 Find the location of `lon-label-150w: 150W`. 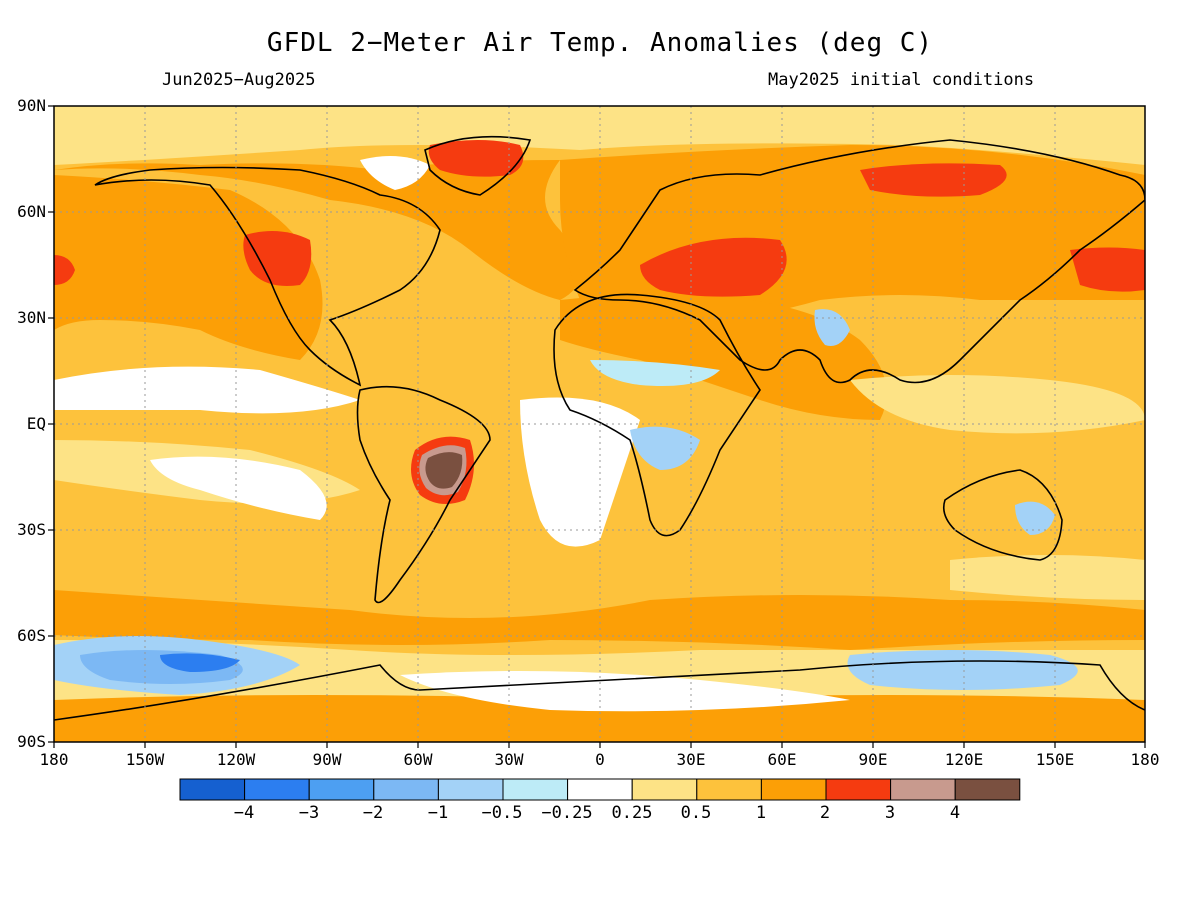

lon-label-150w: 150W is located at coordinates (145, 759).